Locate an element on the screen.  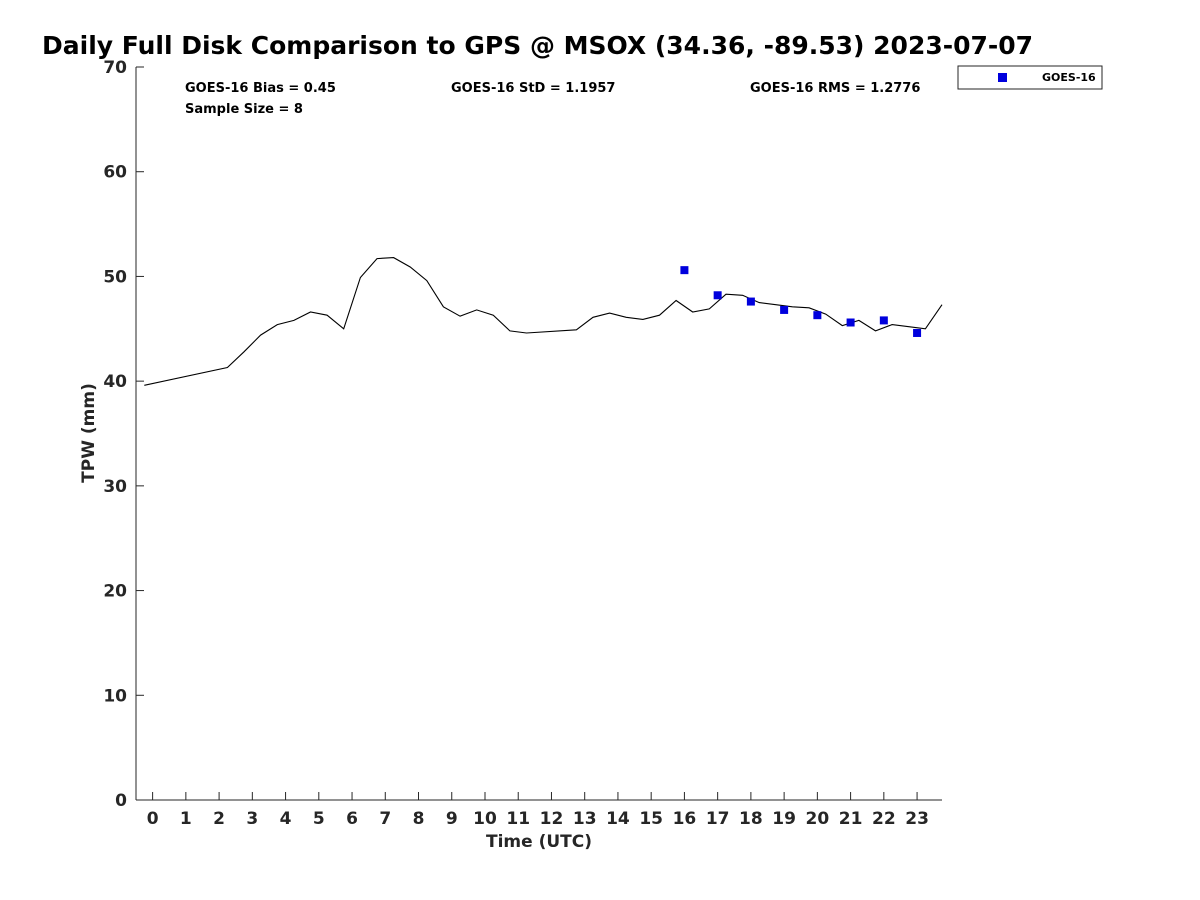
x-tick-label: 9 is located at coordinates (452, 819).